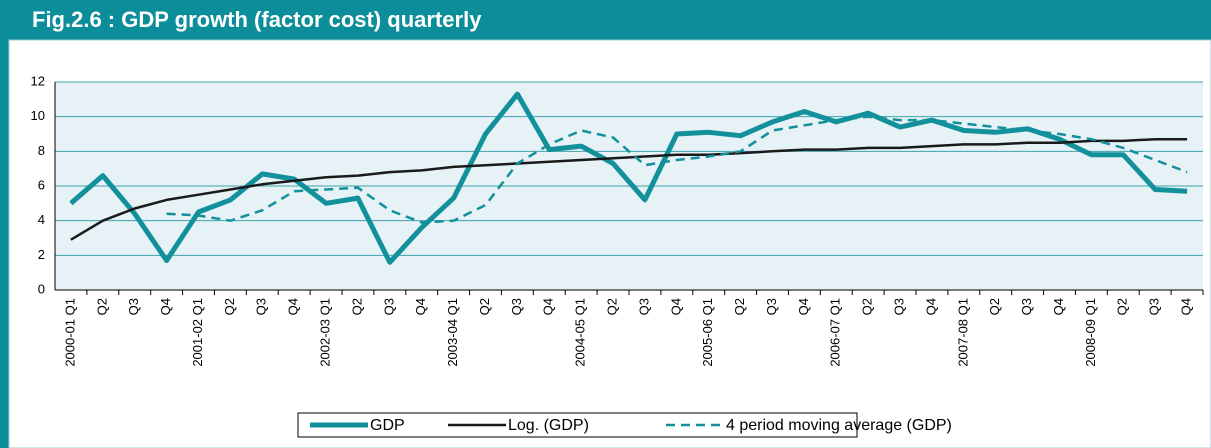  What do you see at coordinates (452, 332) in the screenshot?
I see `x-tick-label: 2003-04 Q1` at bounding box center [452, 332].